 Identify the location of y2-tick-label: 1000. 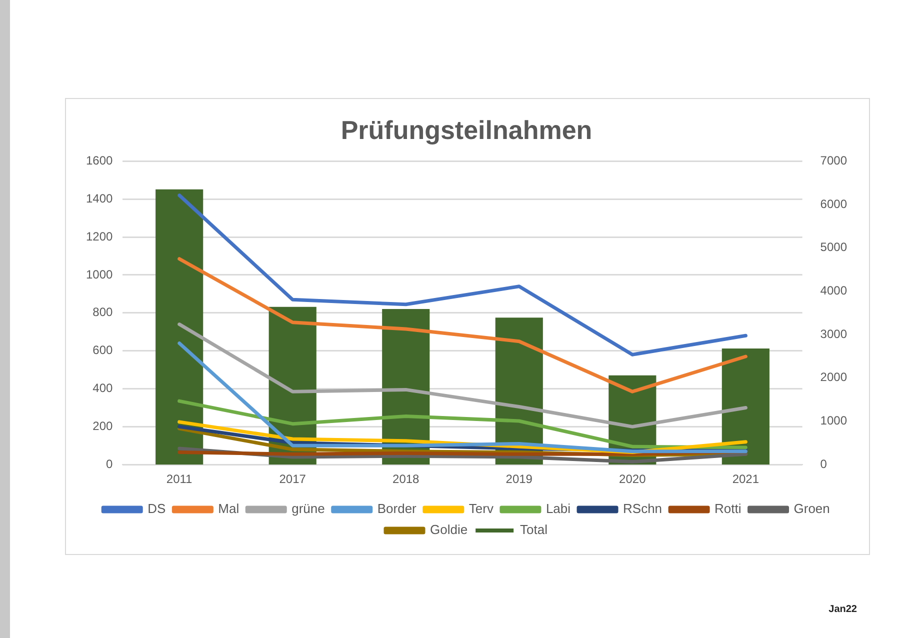
(834, 421).